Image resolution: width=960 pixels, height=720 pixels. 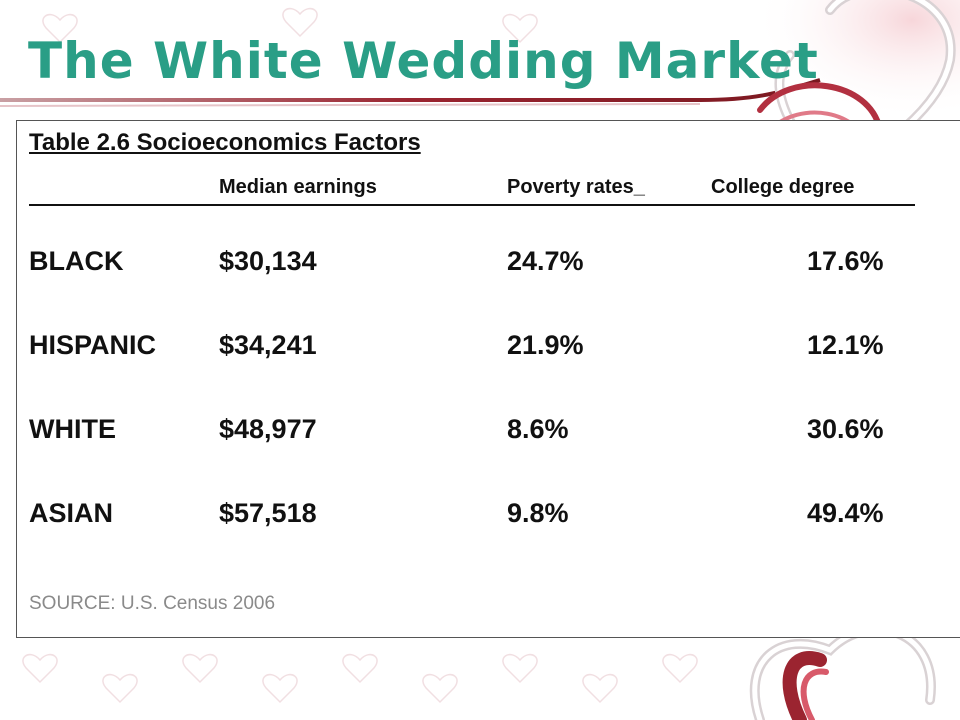 I want to click on row-earnings: $34,241, so click(x=268, y=345).